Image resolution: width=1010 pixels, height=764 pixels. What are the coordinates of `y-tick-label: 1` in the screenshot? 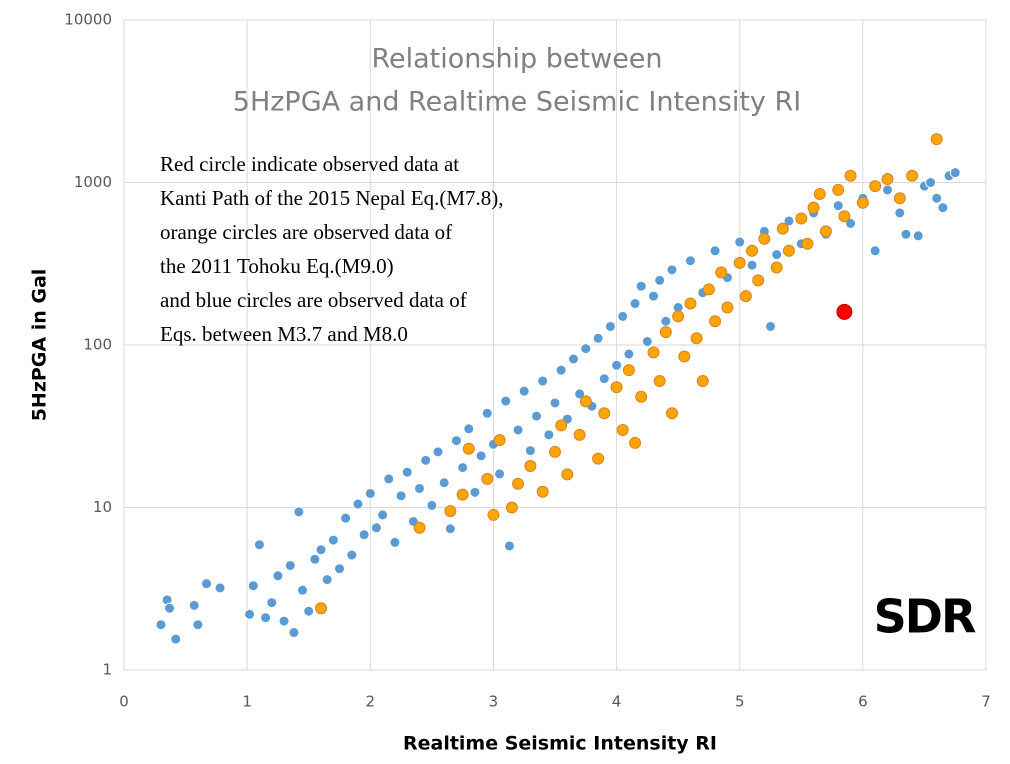 It's located at (107, 670).